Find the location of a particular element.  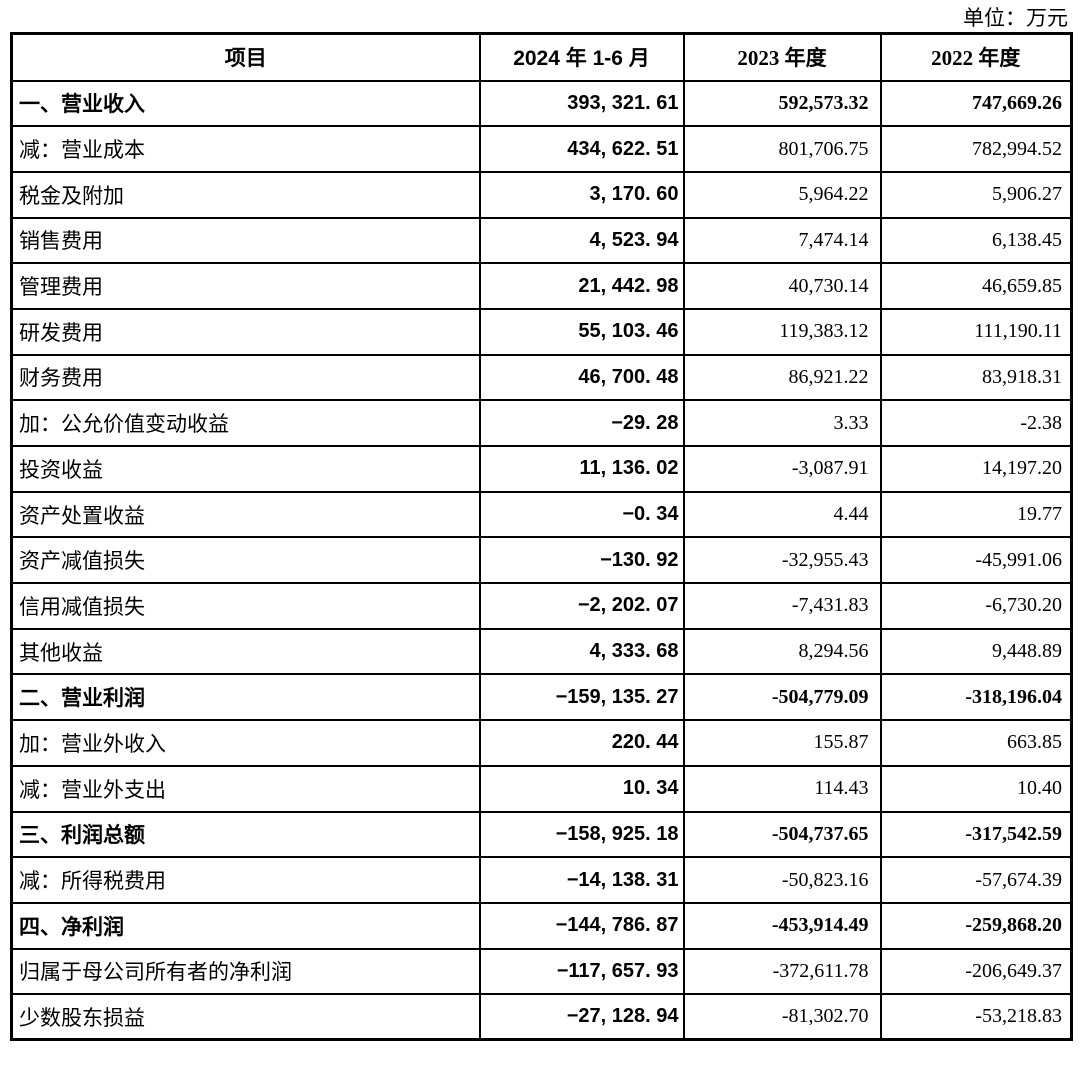

value-2023-cell: 801,706.75 is located at coordinates (782, 149).